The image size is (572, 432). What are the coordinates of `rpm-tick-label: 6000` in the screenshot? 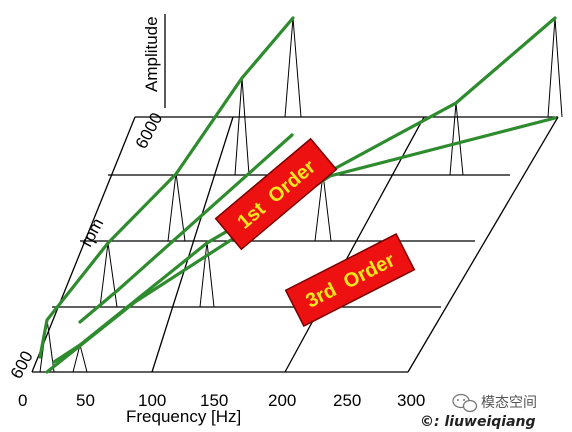 It's located at (149, 131).